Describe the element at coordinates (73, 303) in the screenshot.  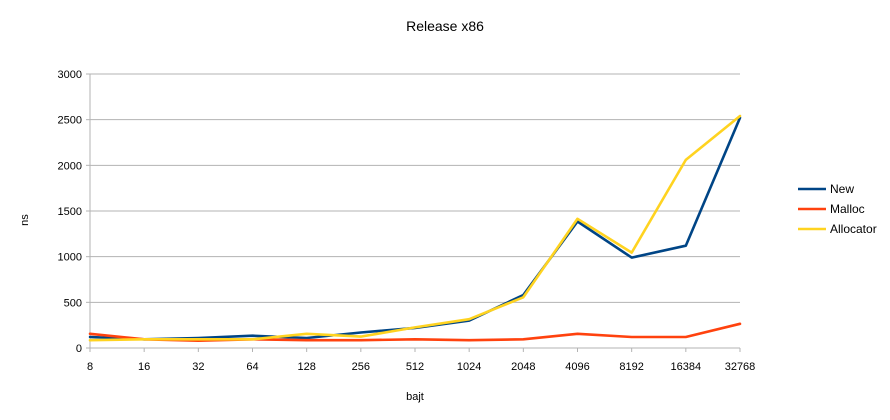
I see `y-tick-label: 500` at that location.